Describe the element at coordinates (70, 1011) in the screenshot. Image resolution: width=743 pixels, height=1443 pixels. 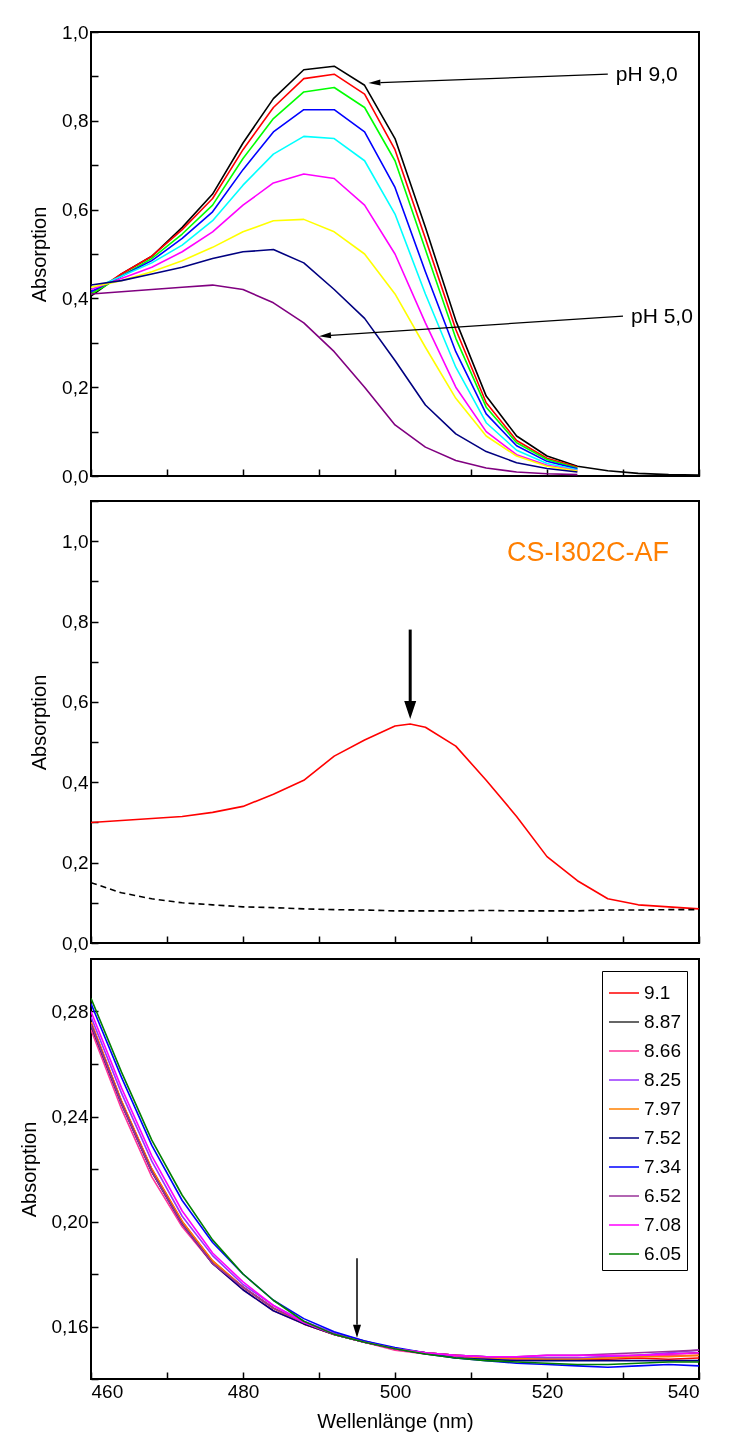
I see `y-tick-label: 0,28` at that location.